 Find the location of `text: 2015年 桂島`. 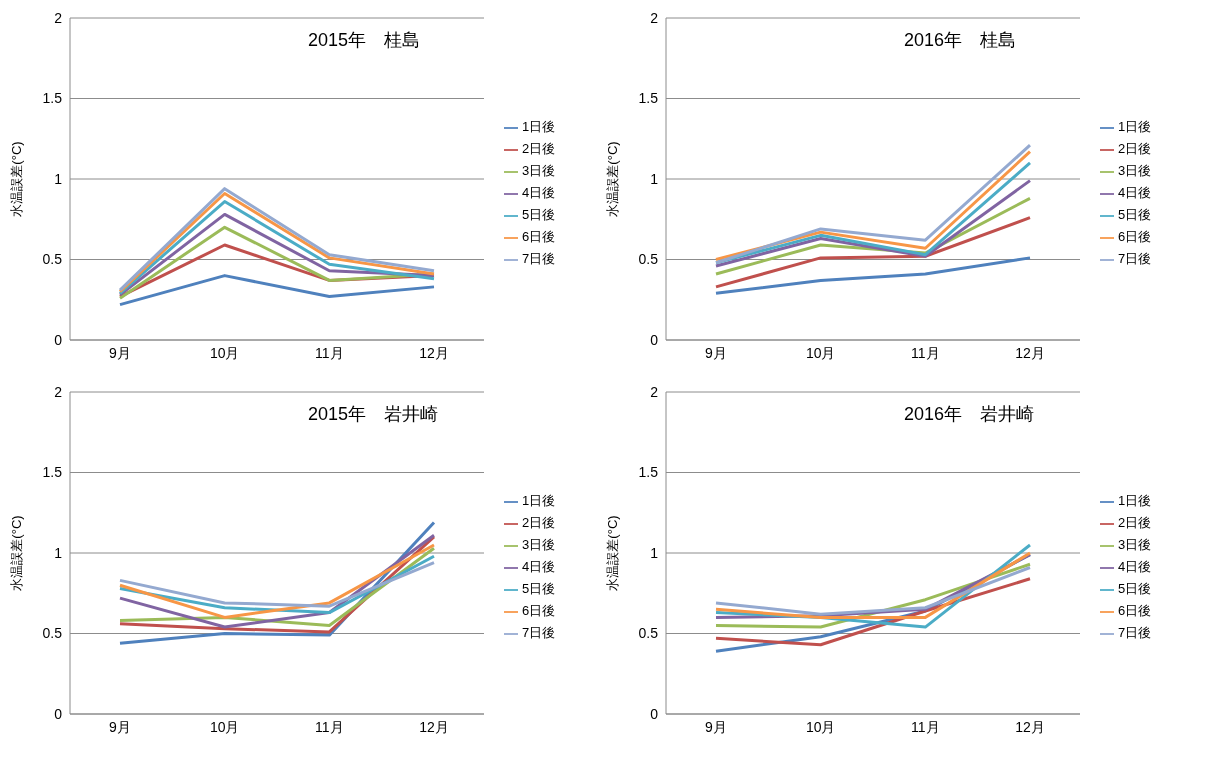

text: 2015年 桂島 is located at coordinates (364, 40).